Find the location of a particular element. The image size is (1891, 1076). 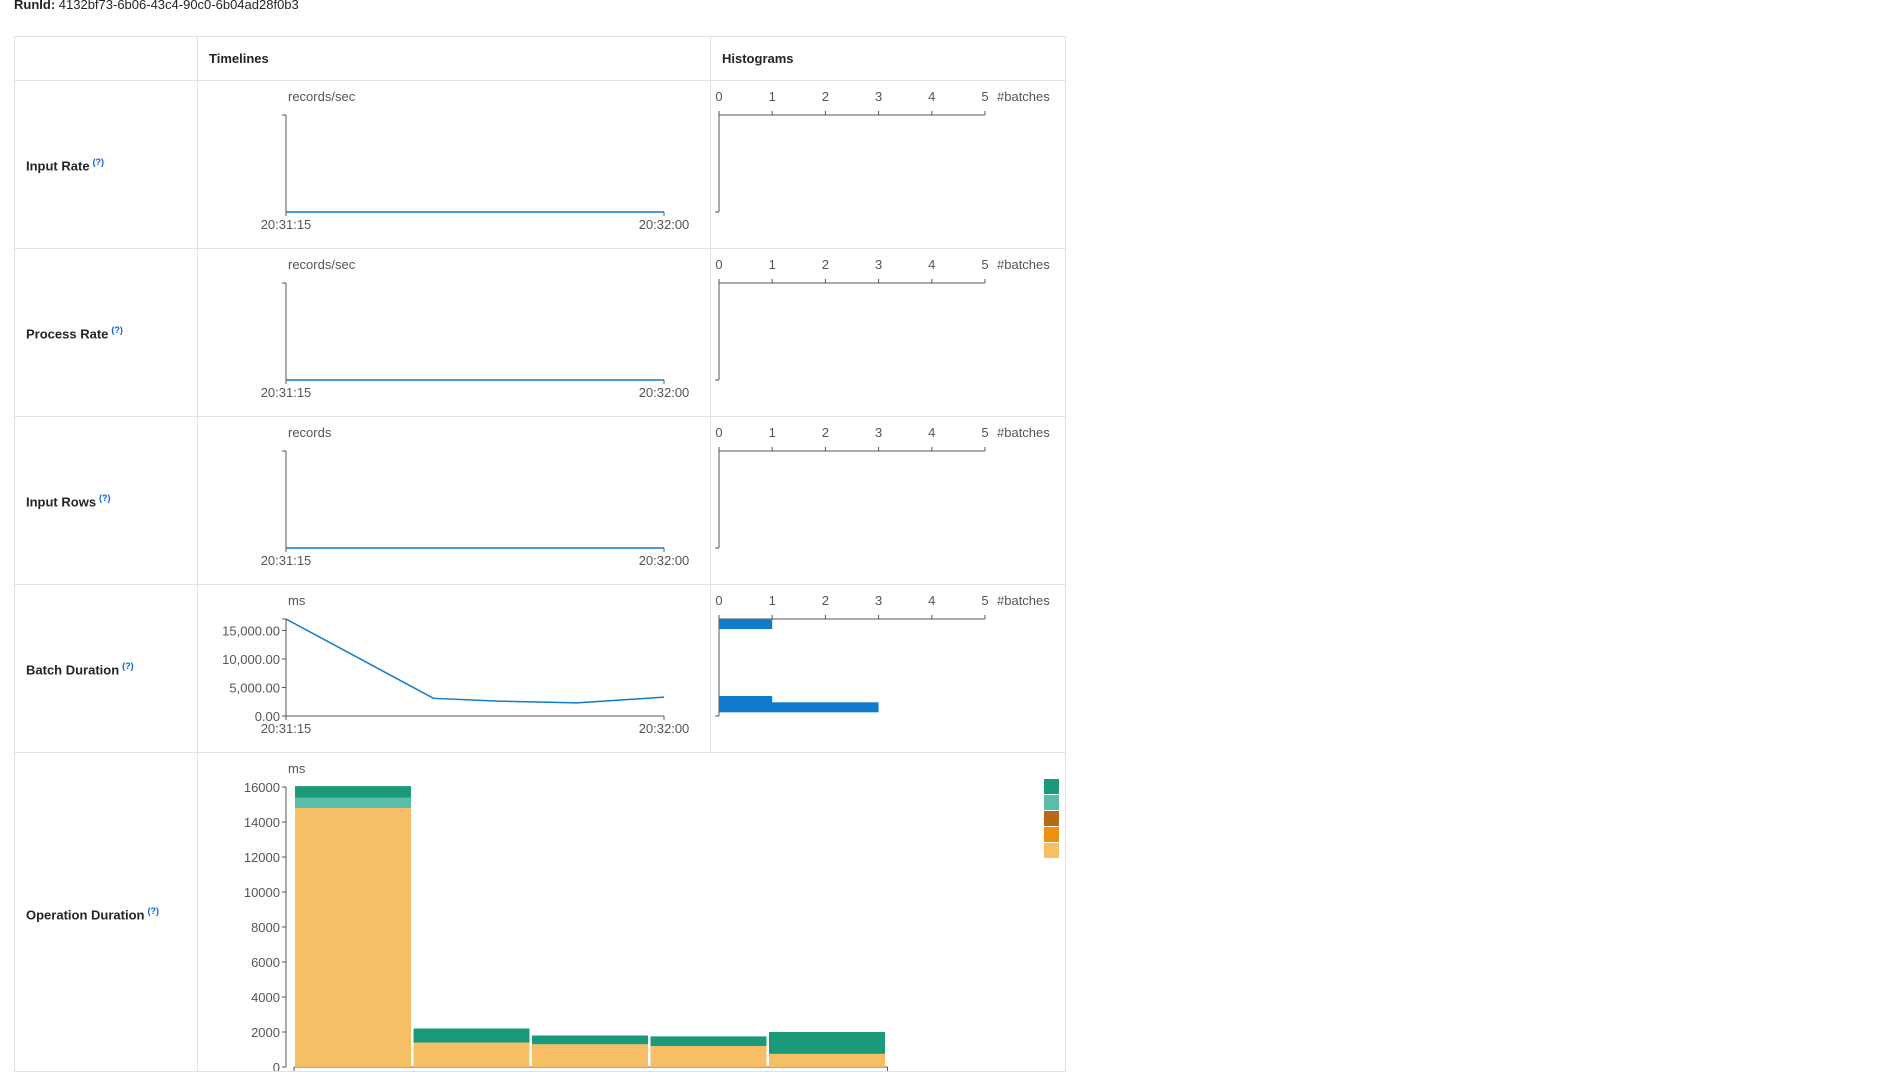

row-input-rows: Input Rows (?) is located at coordinates (106, 500).